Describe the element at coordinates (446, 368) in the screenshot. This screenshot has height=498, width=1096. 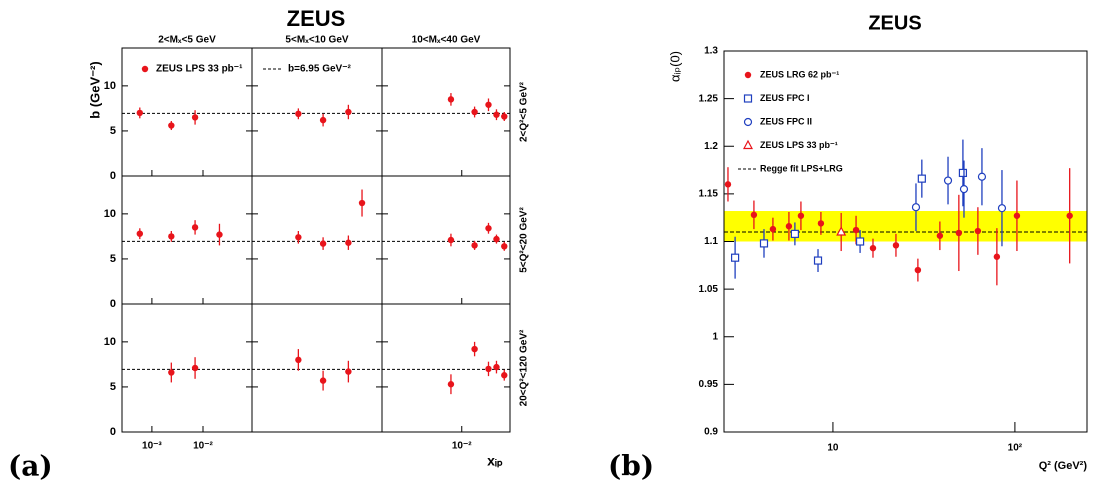
I see `panel-frame` at that location.